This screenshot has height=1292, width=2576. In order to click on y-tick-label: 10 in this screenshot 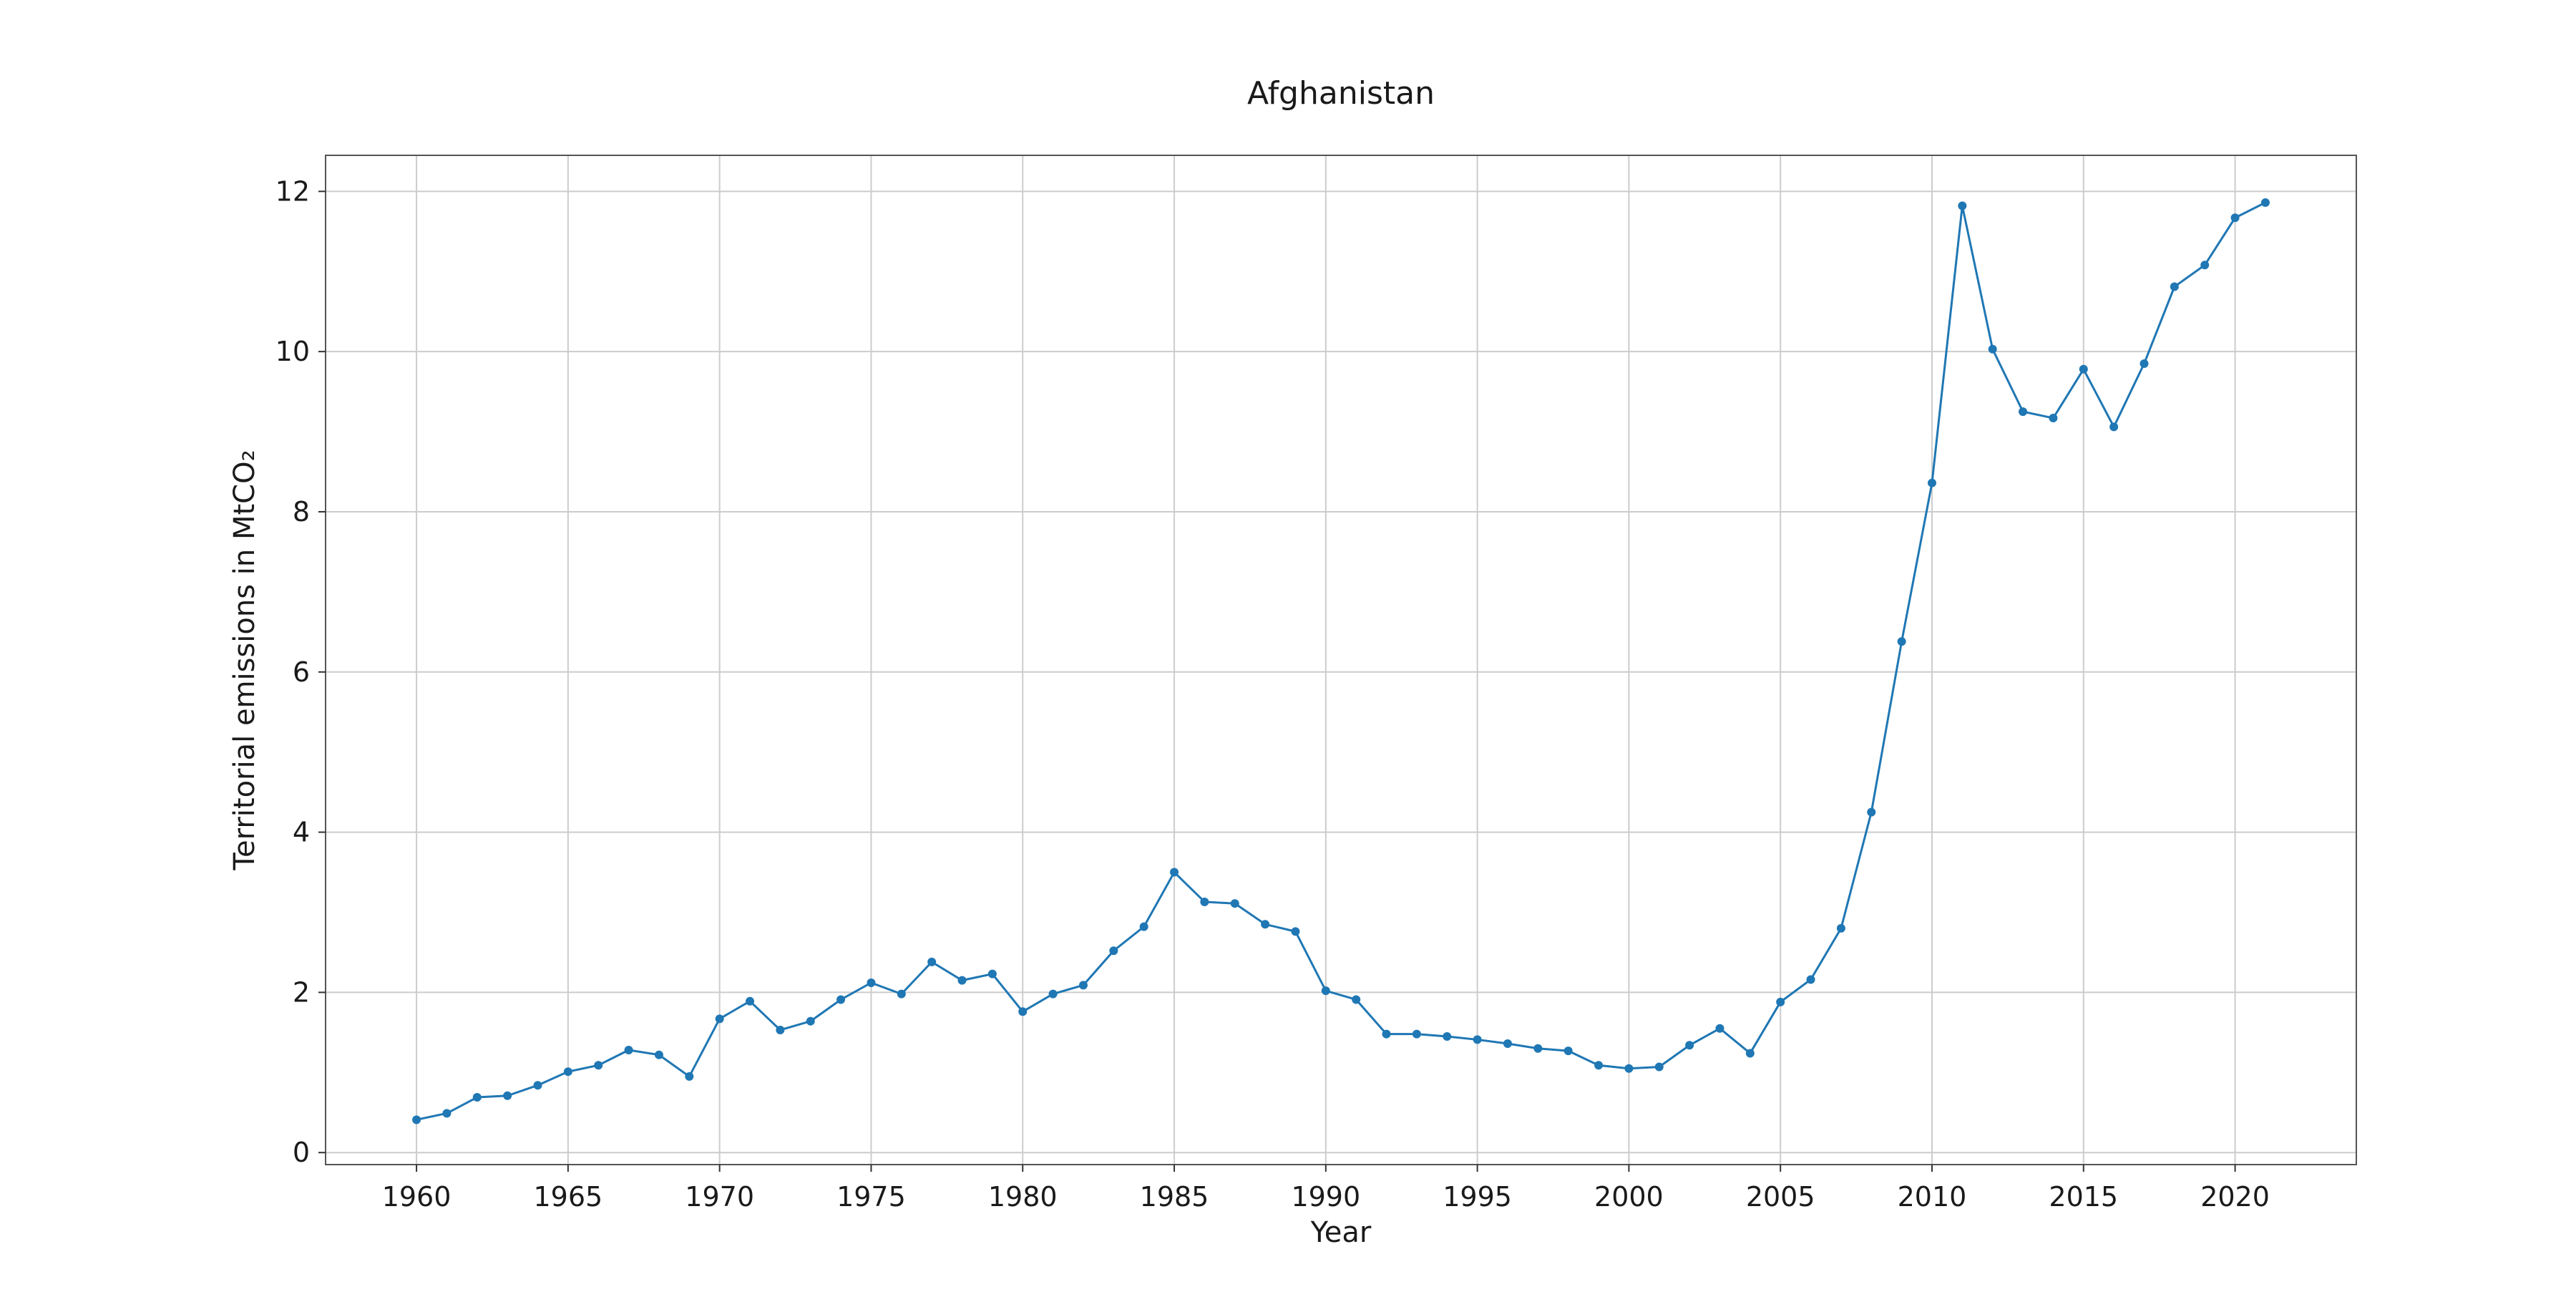, I will do `click(292, 351)`.